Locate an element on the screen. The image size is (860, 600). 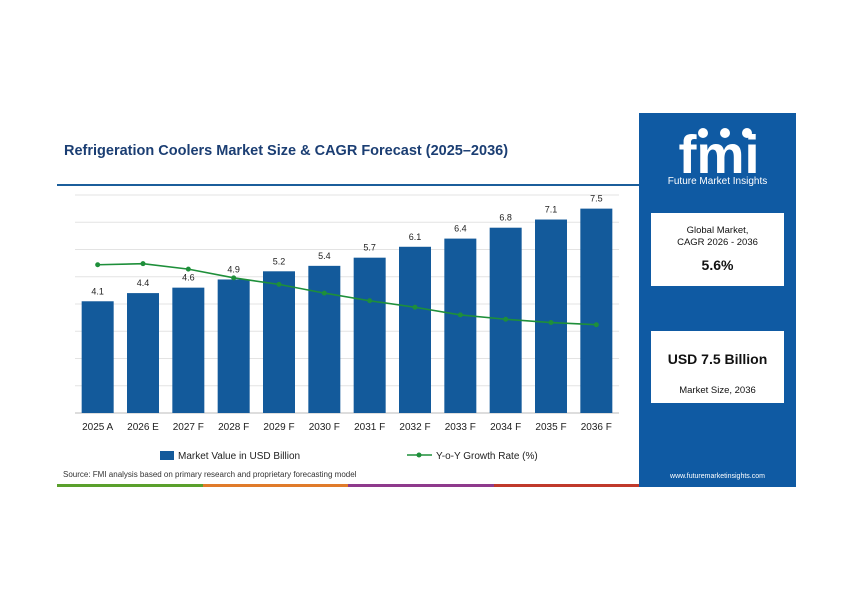
bar-value-label: 4.4 is located at coordinates (143, 283).